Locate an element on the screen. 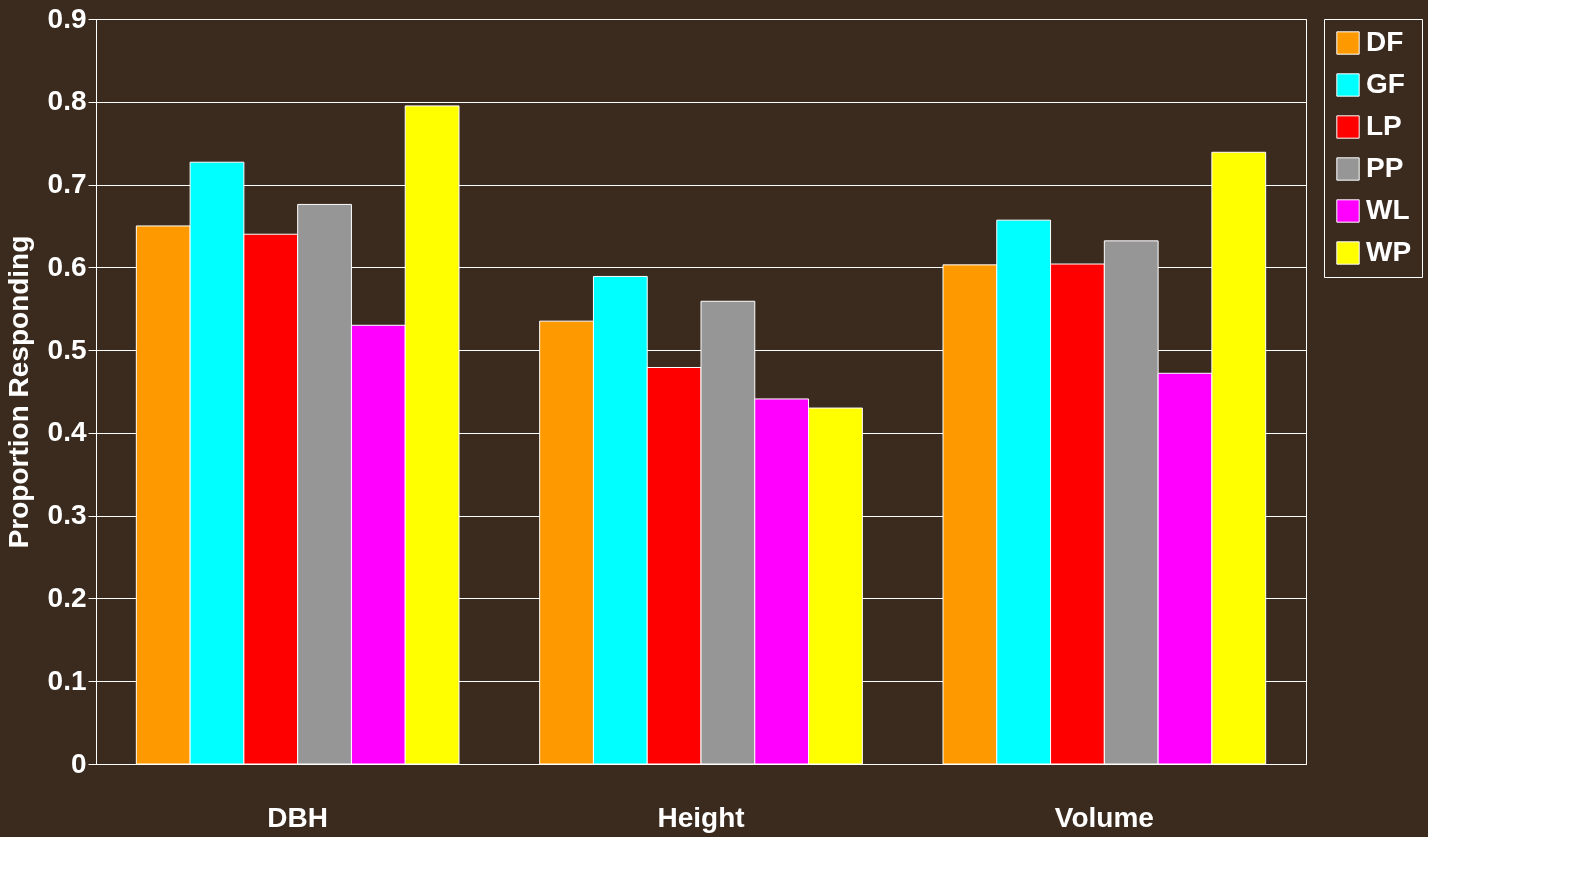 The height and width of the screenshot is (870, 1572). y-tick-label: 0.7 is located at coordinates (67, 184).